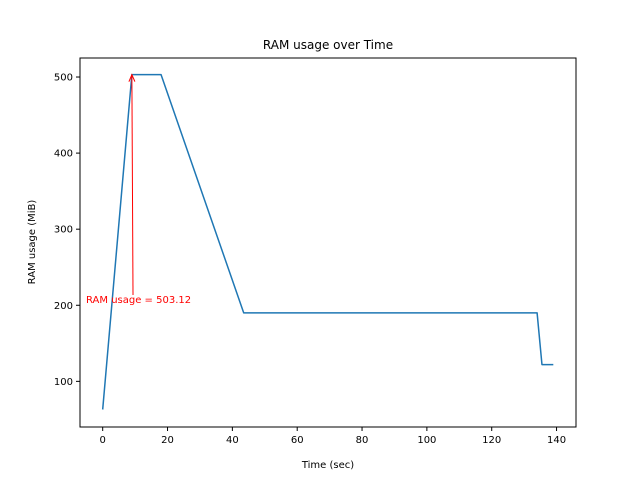  I want to click on x-tick-label: 60, so click(297, 440).